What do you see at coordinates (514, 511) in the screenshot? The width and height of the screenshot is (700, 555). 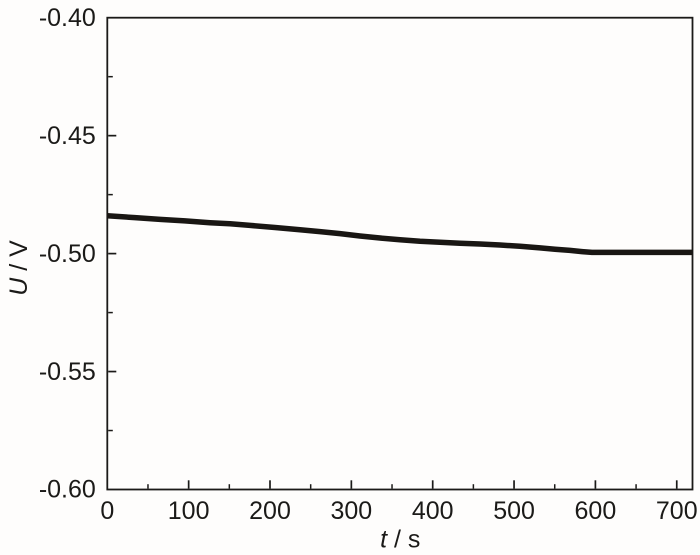 I see `svg-text: 500` at bounding box center [514, 511].